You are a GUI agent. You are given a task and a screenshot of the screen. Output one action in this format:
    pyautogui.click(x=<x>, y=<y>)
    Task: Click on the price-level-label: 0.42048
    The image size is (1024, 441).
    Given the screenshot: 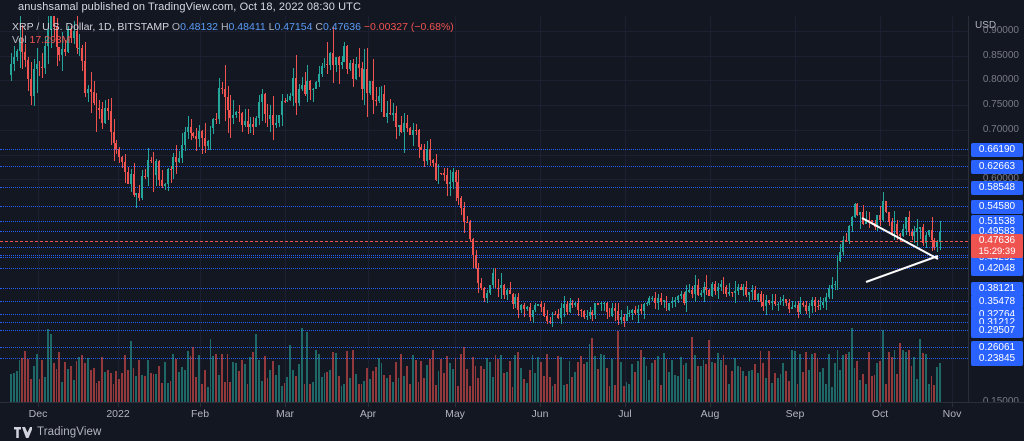 What is the action you would take?
    pyautogui.click(x=997, y=269)
    